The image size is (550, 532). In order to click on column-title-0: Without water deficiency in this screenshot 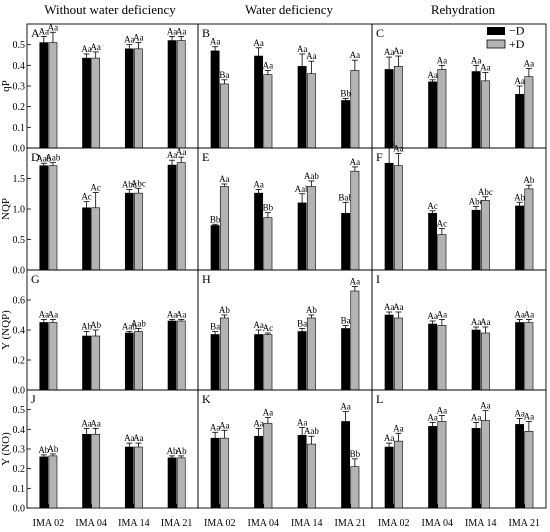, I will do `click(110, 9)`.